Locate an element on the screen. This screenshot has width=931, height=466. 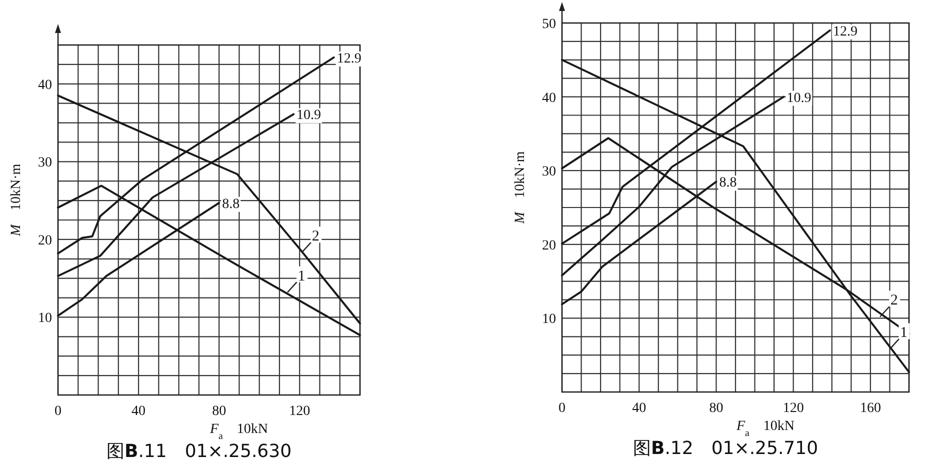
text: 图B.11 01×.25.630 is located at coordinates (199, 451).